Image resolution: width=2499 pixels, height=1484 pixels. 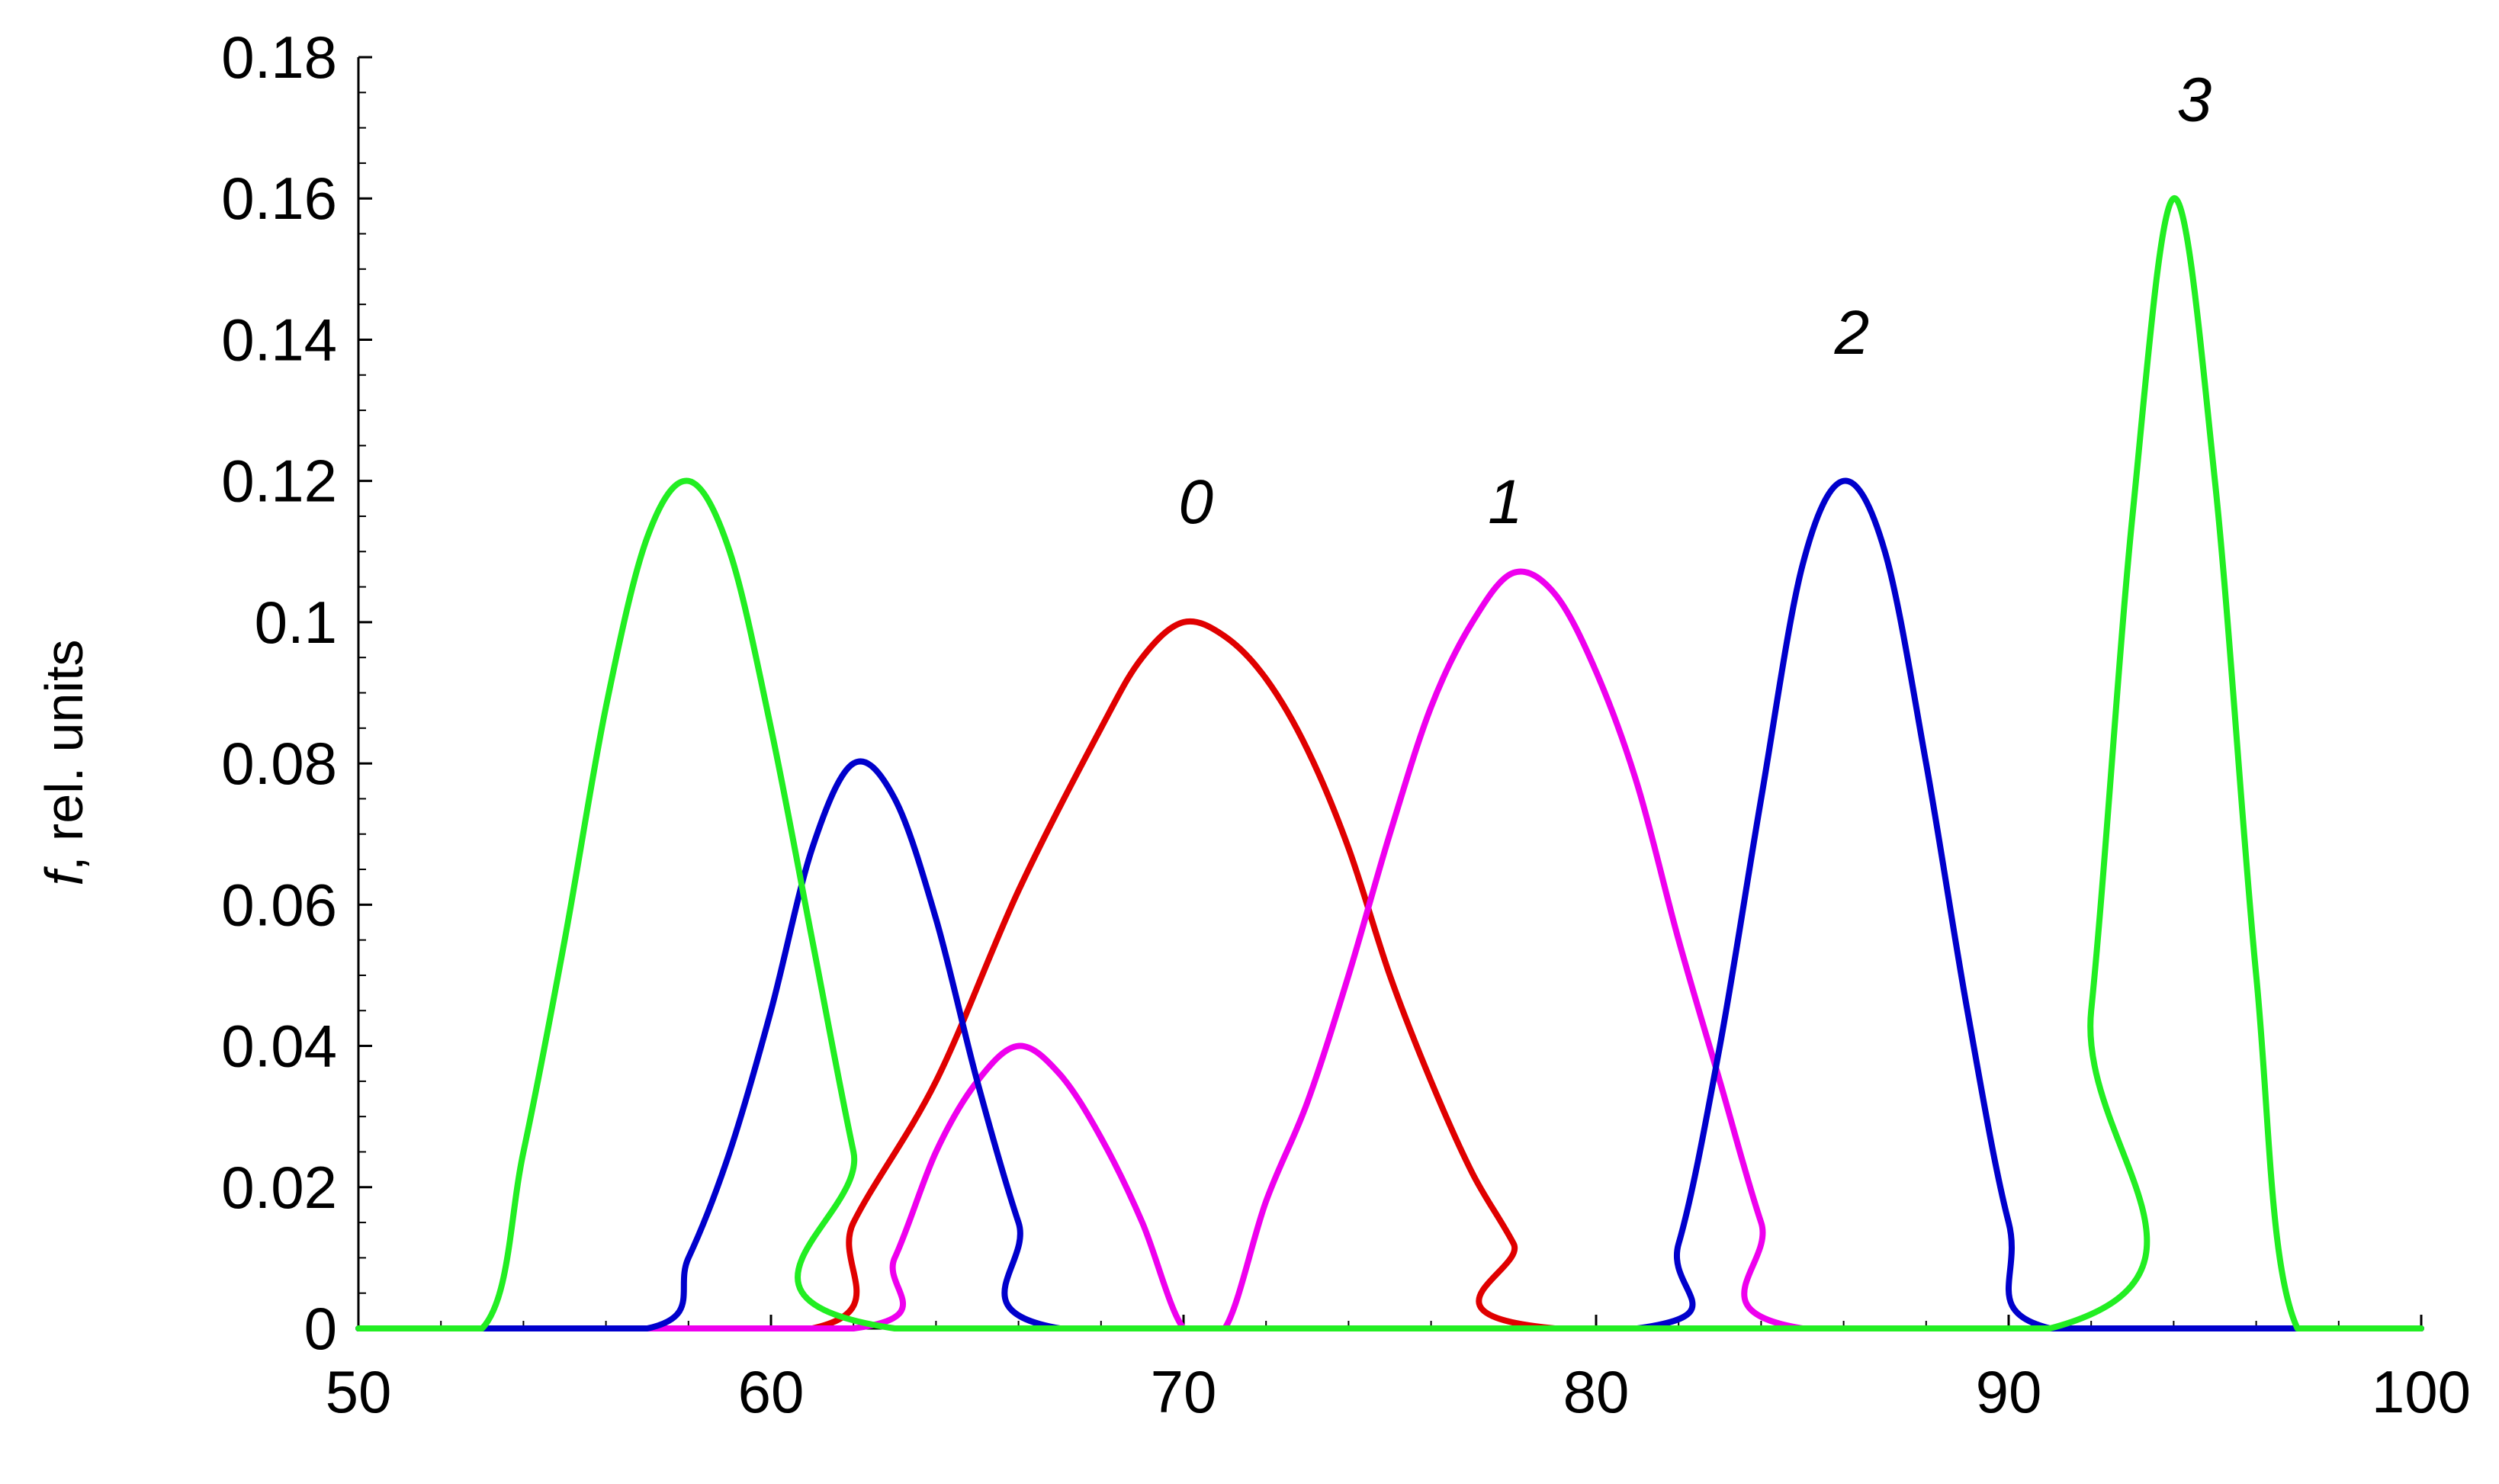 I want to click on curve-label-0: 0, so click(x=1195, y=502).